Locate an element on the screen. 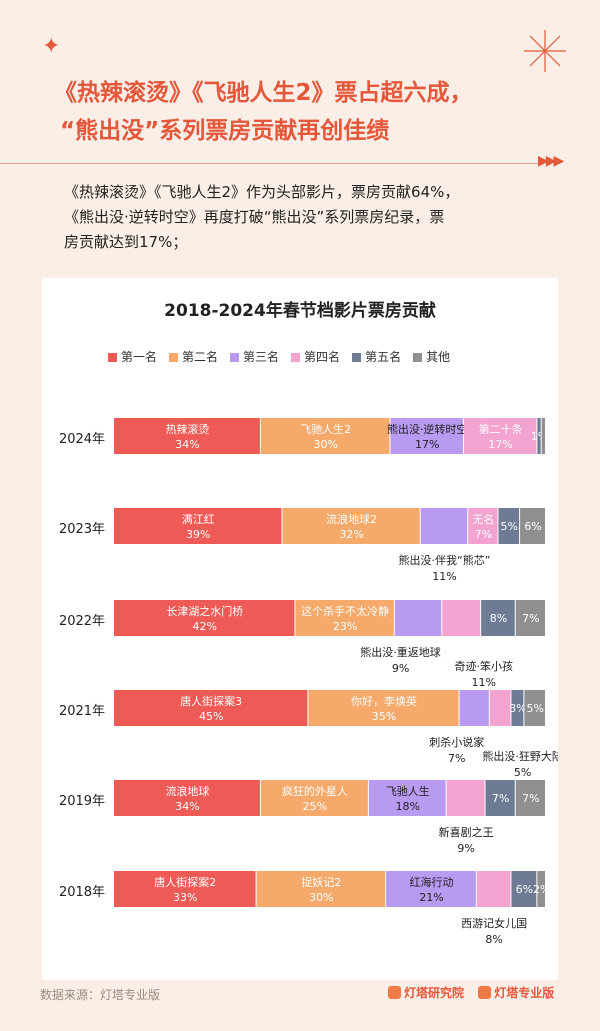 This screenshot has width=600, height=1031. segment-name-label: 无名 is located at coordinates (483, 519).